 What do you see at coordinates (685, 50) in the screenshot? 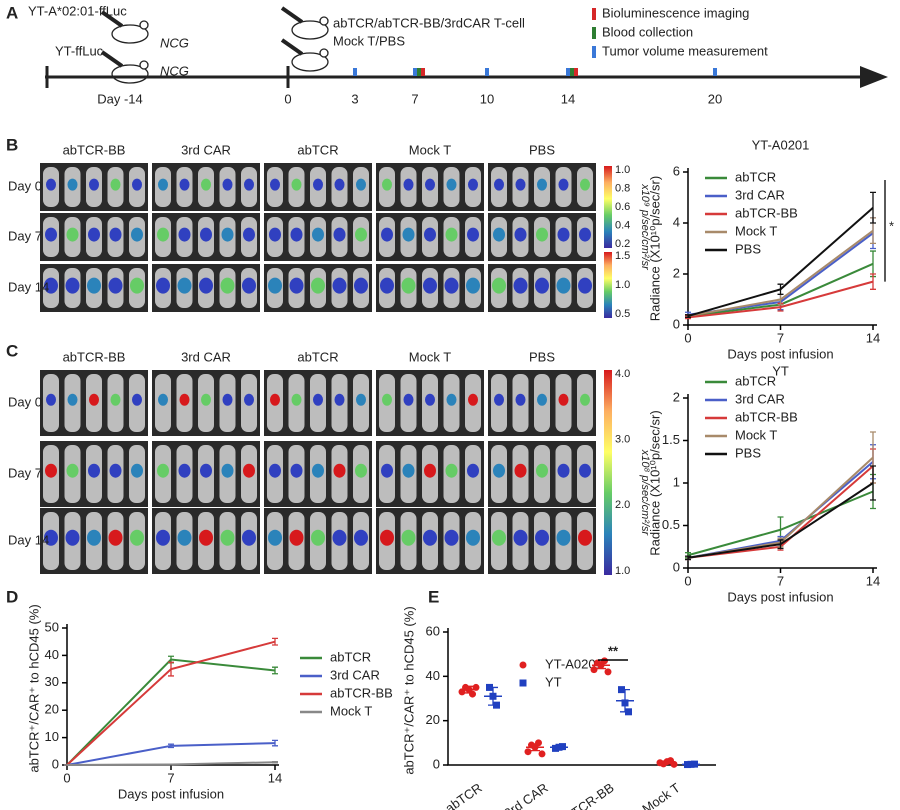
I see `event-legend-label: Tumor volume measurement` at bounding box center [685, 50].